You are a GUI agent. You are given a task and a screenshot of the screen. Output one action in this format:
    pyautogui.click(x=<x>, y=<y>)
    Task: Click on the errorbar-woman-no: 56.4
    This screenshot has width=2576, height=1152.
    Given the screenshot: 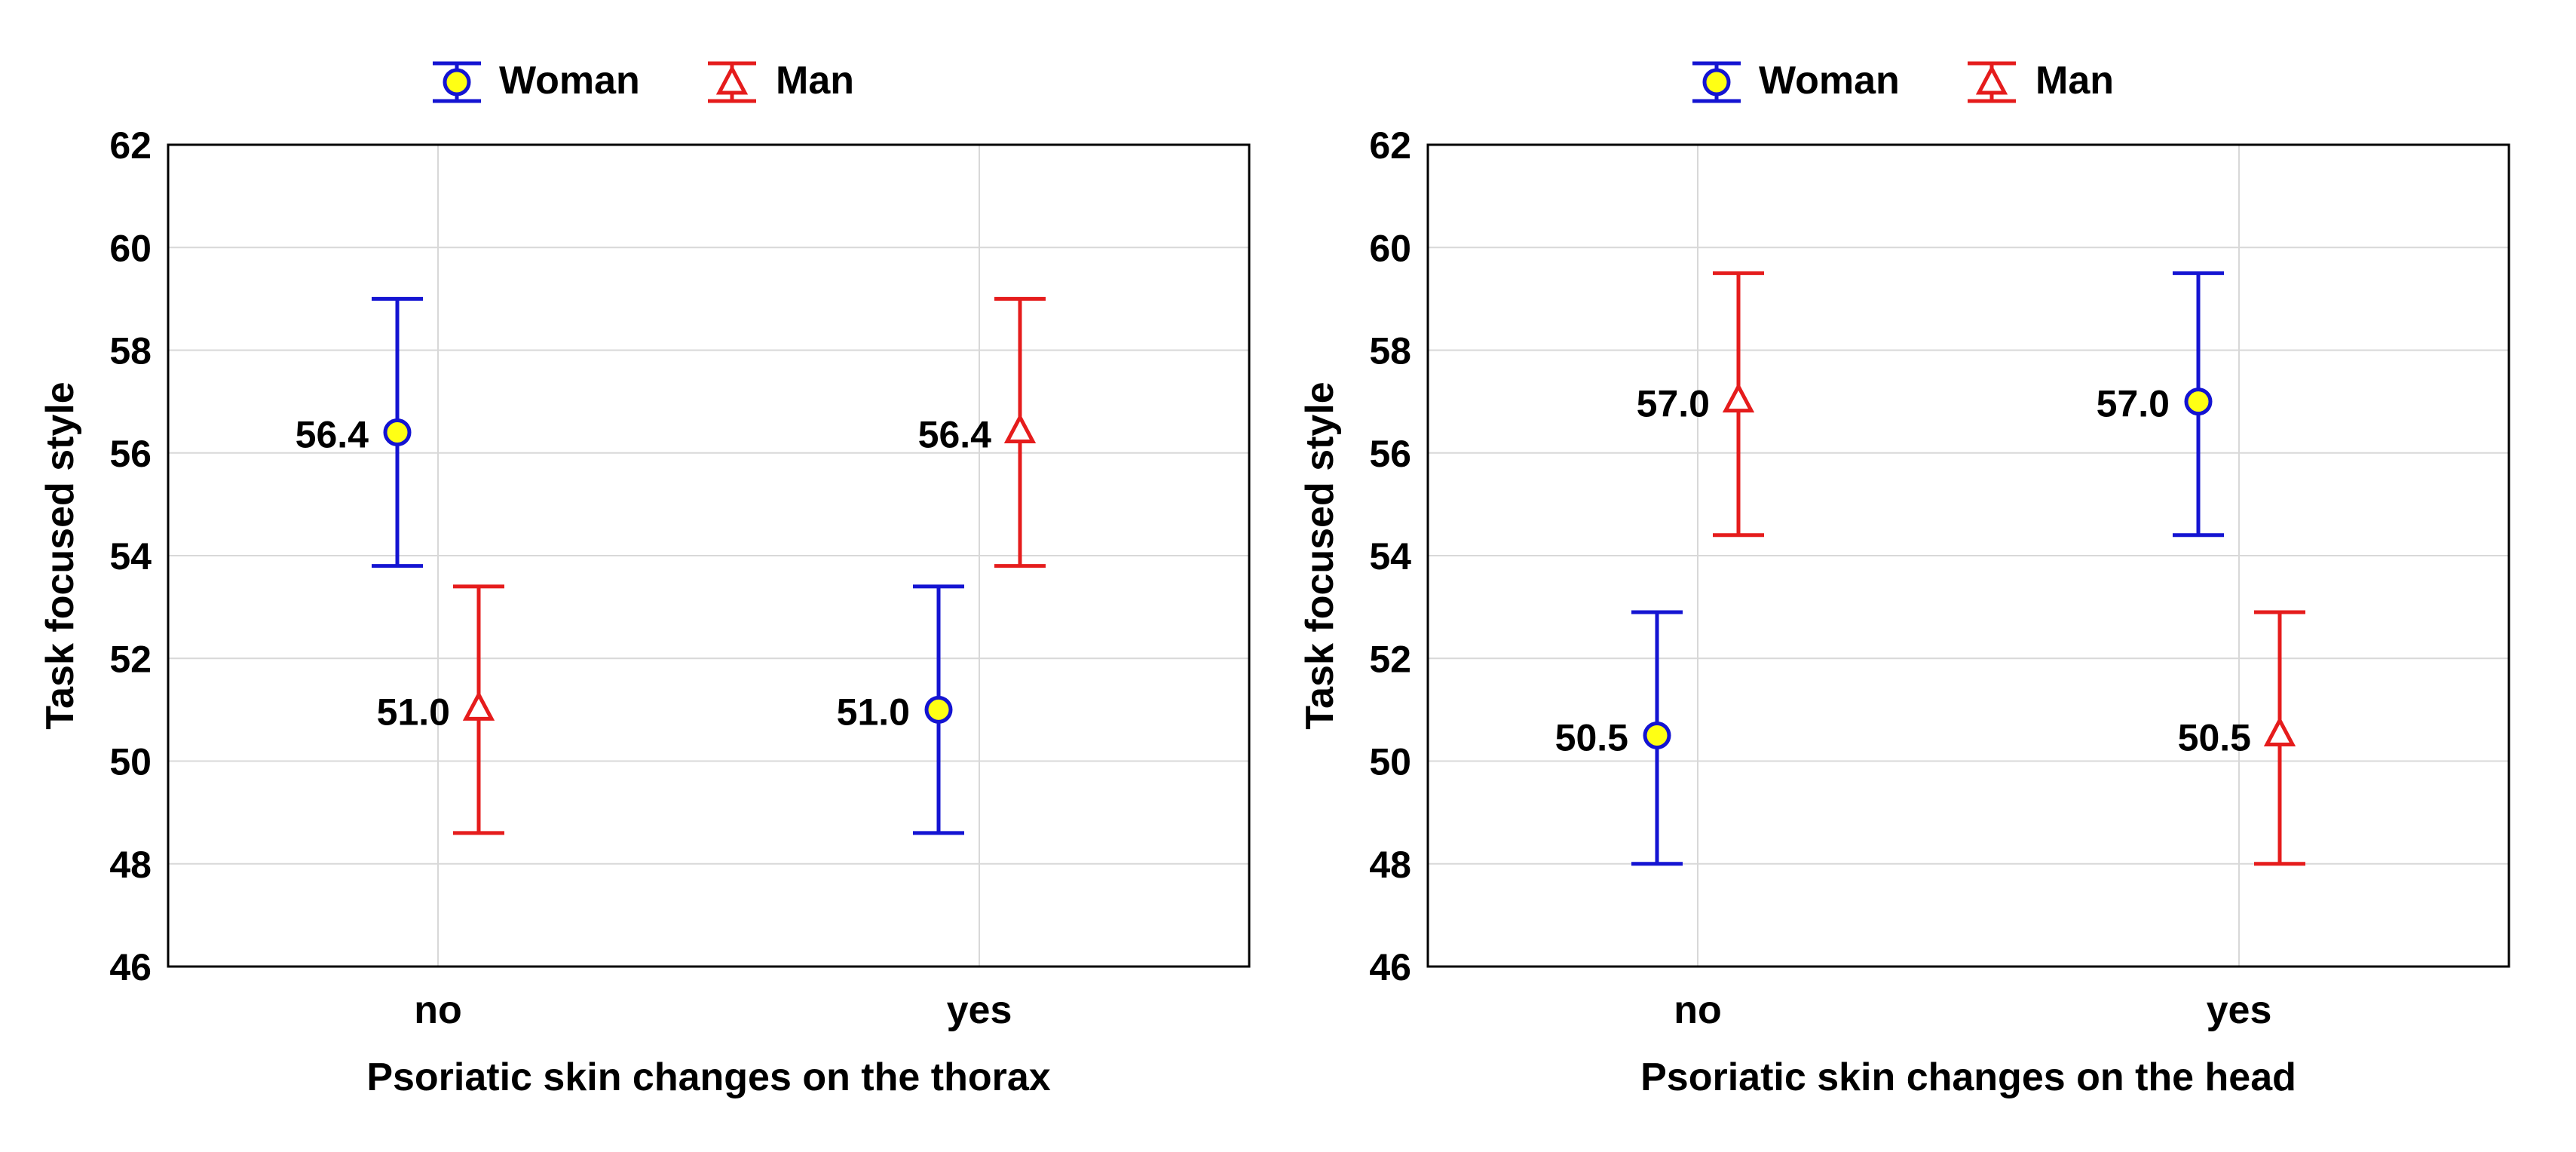 What is the action you would take?
    pyautogui.click(x=359, y=432)
    